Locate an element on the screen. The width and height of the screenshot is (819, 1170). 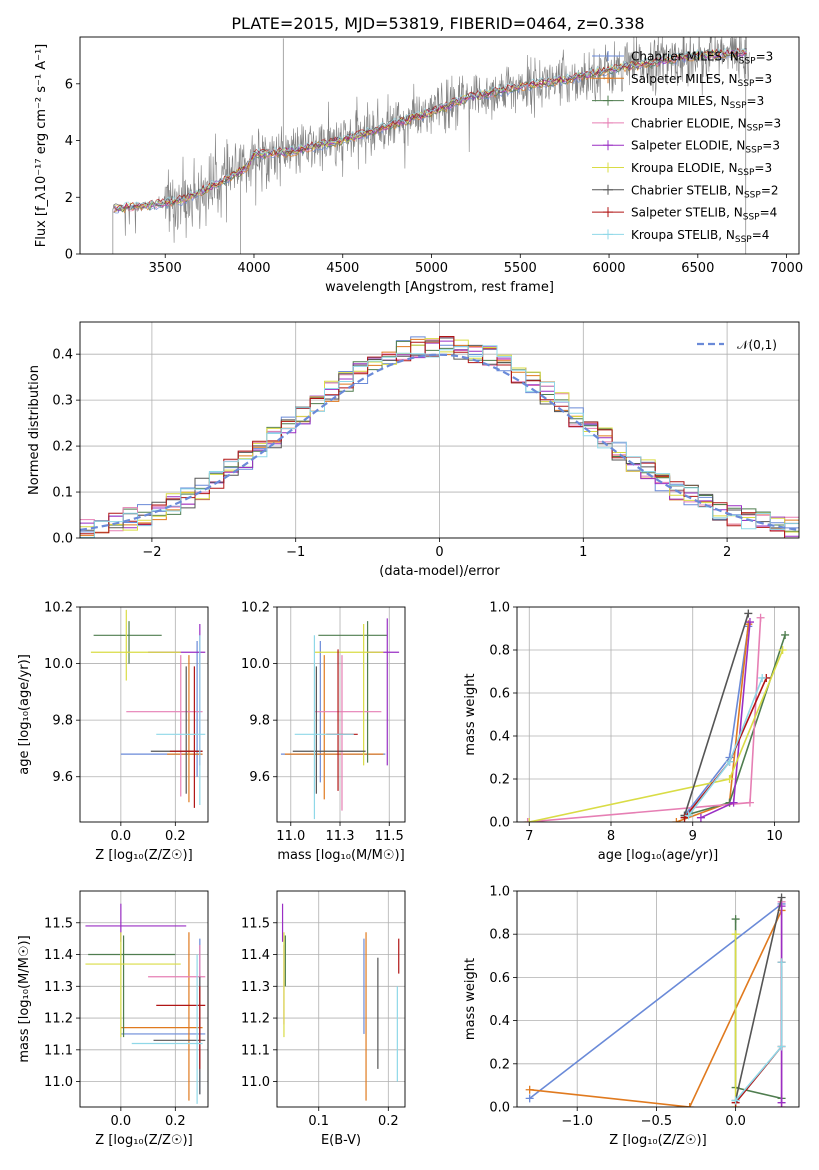
y-tick-label: 0.8 is located at coordinates (499, 651).